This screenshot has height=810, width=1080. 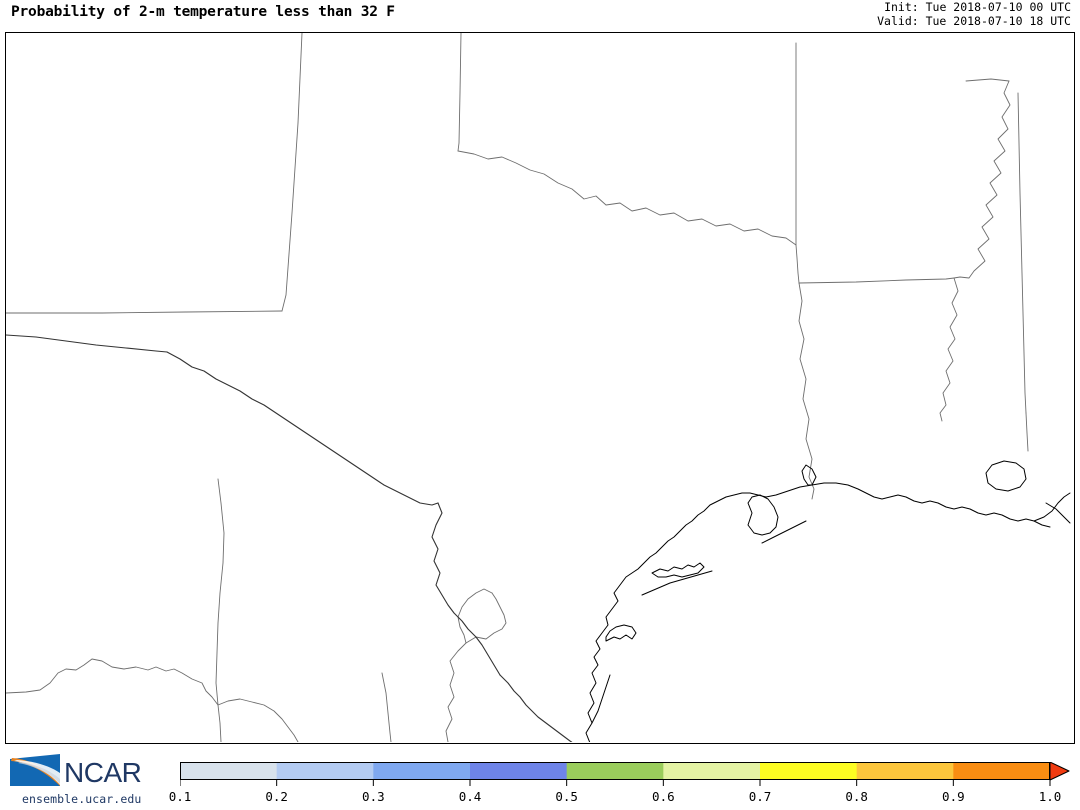 What do you see at coordinates (1059, 771) in the screenshot?
I see `colorbar-extend-arrow` at bounding box center [1059, 771].